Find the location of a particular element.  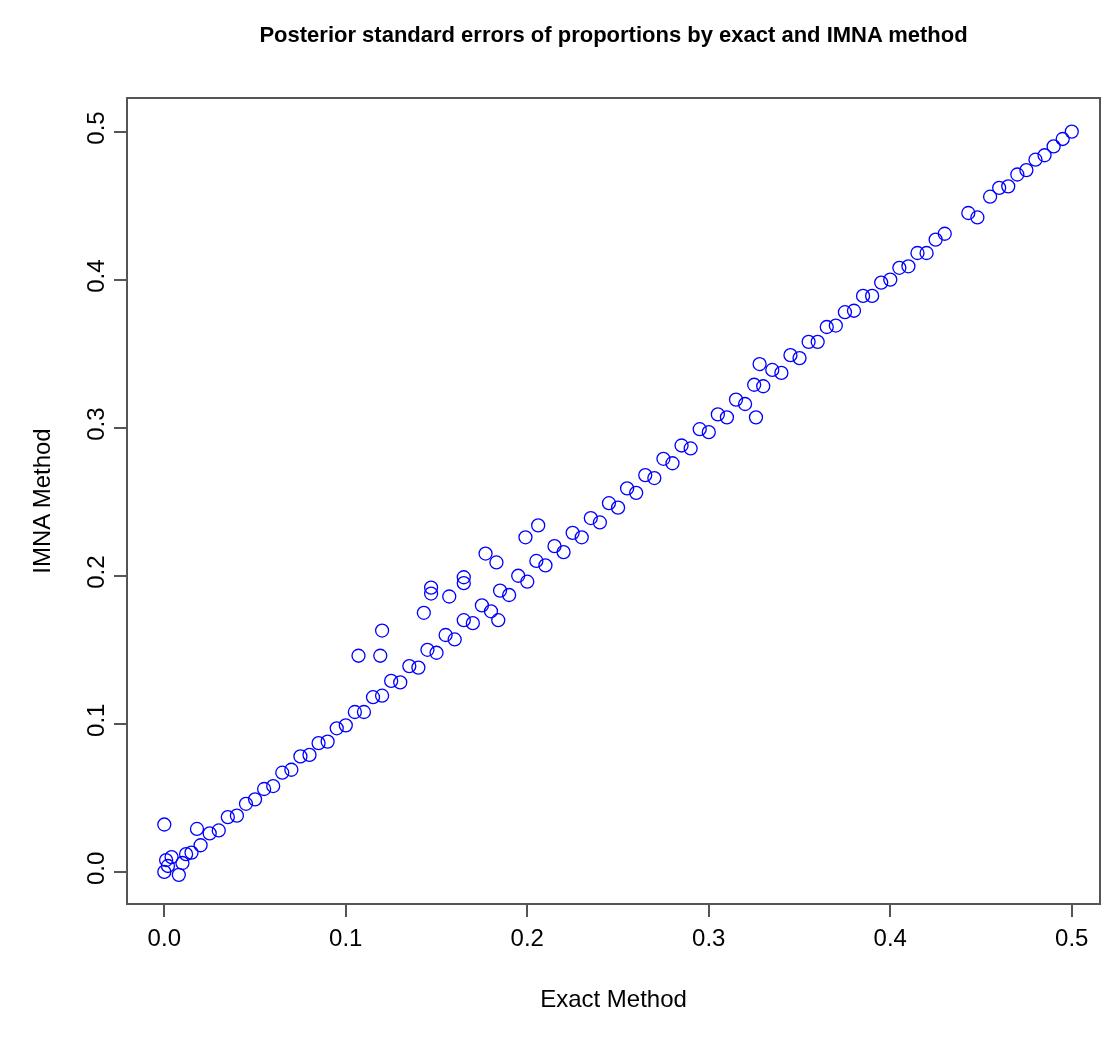

x-tick-label: 0.0 is located at coordinates (164, 937).